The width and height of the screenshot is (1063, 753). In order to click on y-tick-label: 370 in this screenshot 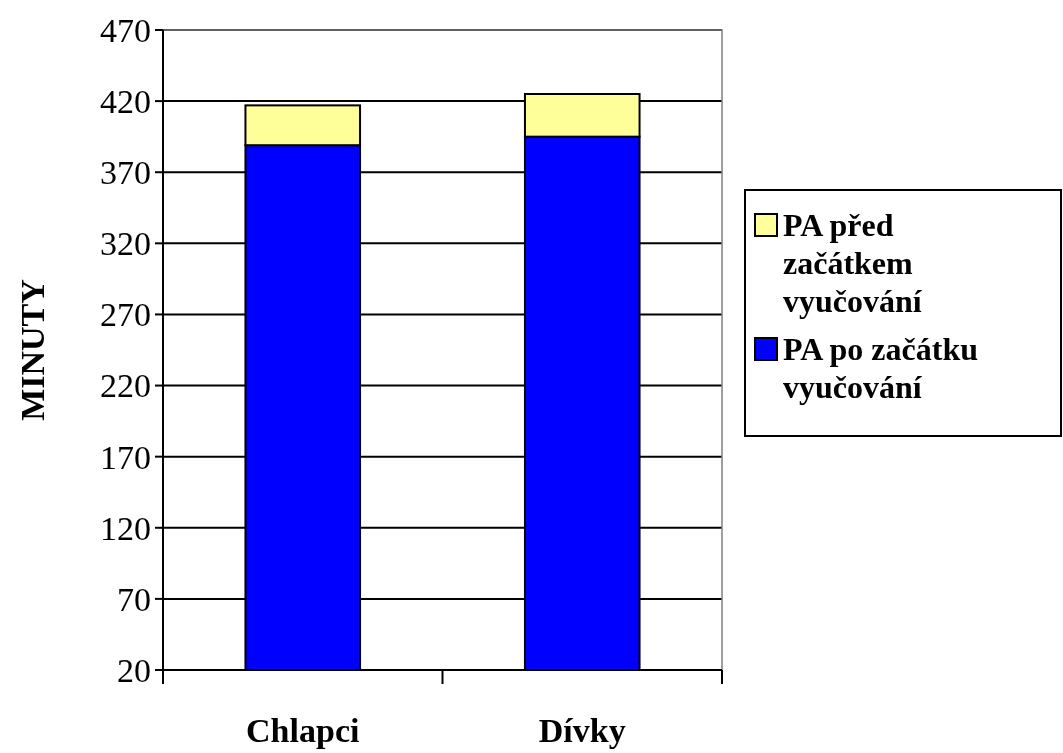, I will do `click(125, 173)`.